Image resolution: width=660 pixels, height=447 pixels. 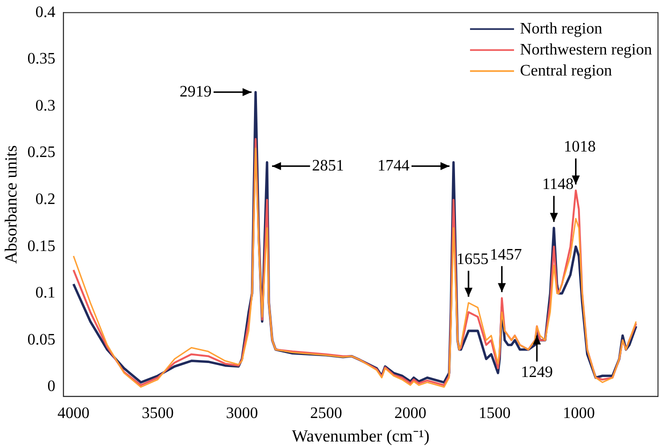 I want to click on y-tick-label: 0.2, so click(x=45, y=199).